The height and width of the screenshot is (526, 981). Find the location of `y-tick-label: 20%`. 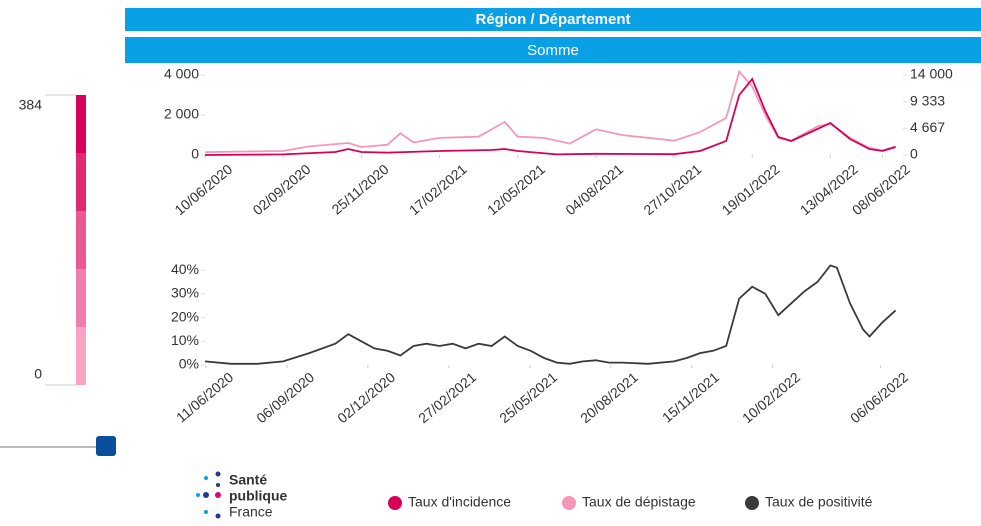

y-tick-label: 20% is located at coordinates (185, 316).